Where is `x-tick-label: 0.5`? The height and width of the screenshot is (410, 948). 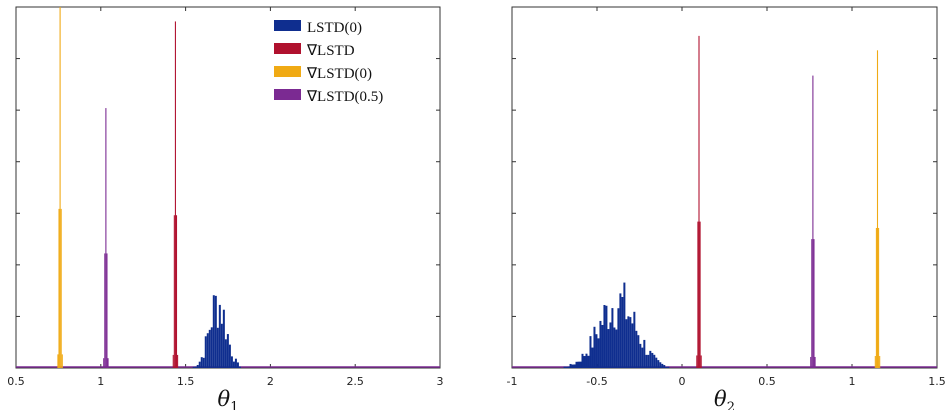
x-tick-label: 0.5 is located at coordinates (16, 381).